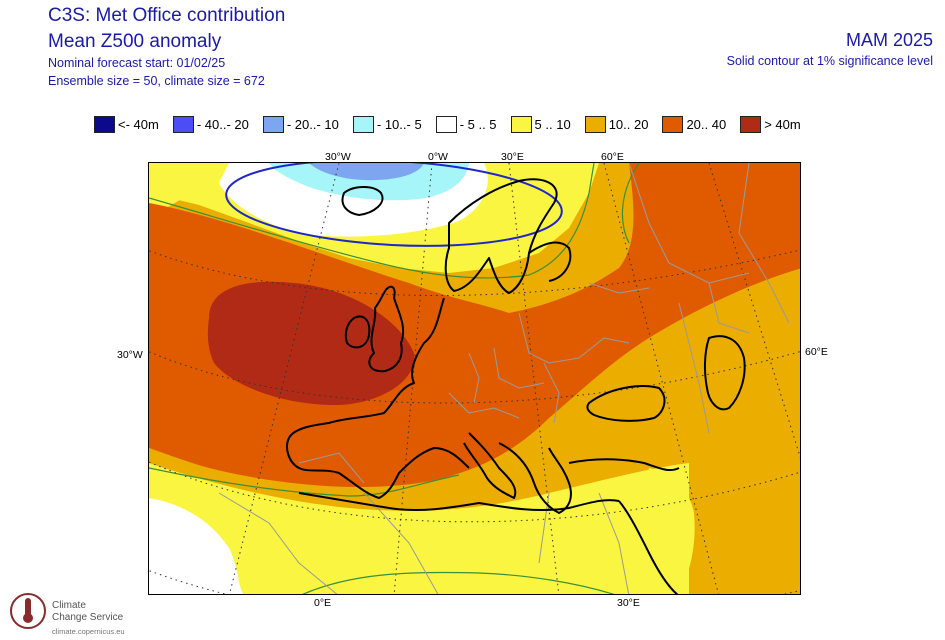 The width and height of the screenshot is (945, 640). I want to click on legend-item: - 5 .. 5, so click(466, 124).